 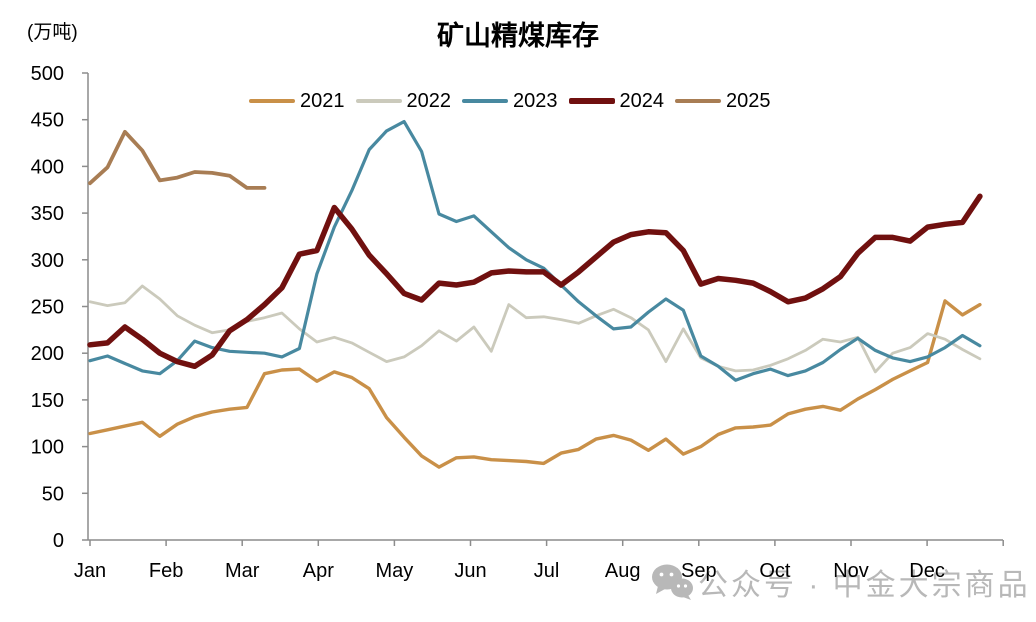 I want to click on y-tick-label: 300, so click(x=47, y=261).